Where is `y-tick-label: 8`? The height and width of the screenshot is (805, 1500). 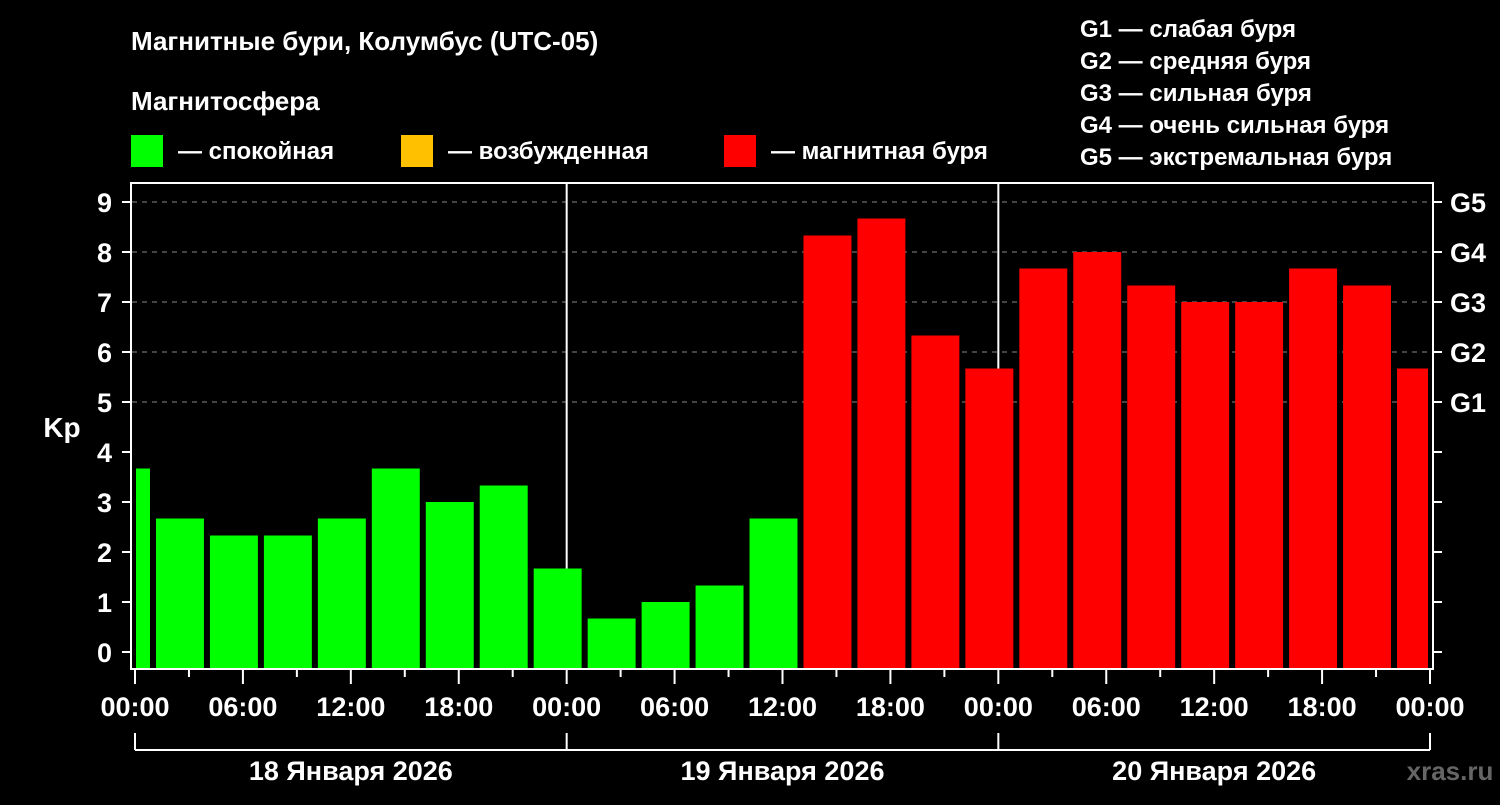 y-tick-label: 8 is located at coordinates (104, 253).